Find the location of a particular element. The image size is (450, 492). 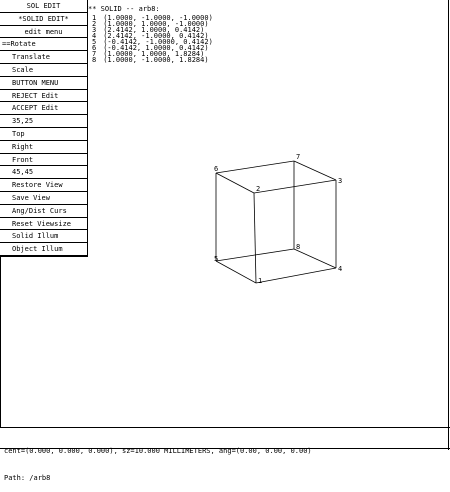

vertex-number: 6 is located at coordinates (94, 48).